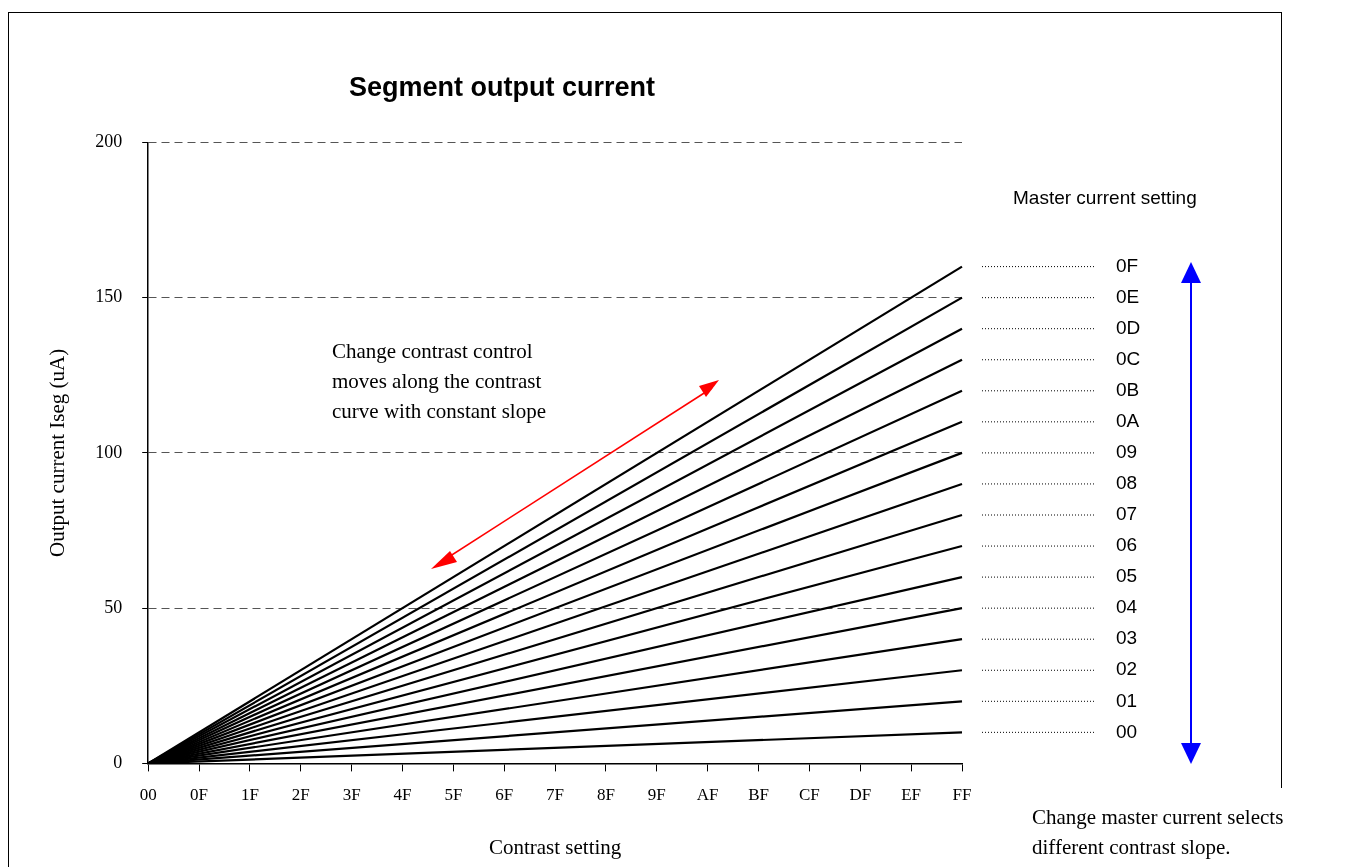  Describe the element at coordinates (249, 795) in the screenshot. I see `x-tick-label: 1F` at that location.